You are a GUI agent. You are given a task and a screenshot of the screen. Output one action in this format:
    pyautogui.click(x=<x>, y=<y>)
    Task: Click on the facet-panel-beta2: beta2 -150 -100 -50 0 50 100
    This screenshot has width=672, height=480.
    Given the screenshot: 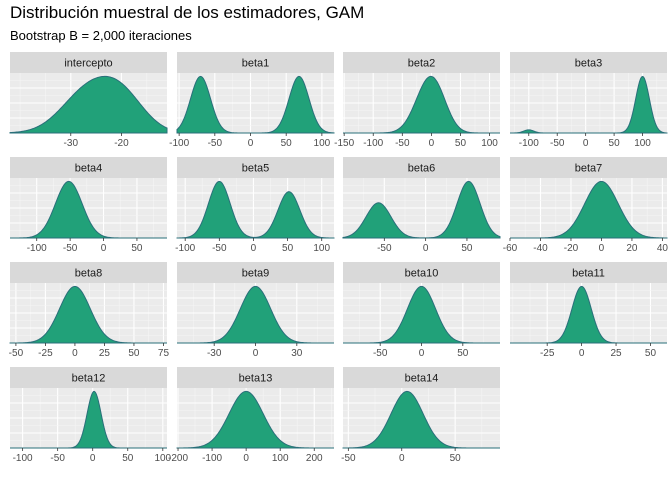 What is the action you would take?
    pyautogui.click(x=417, y=100)
    